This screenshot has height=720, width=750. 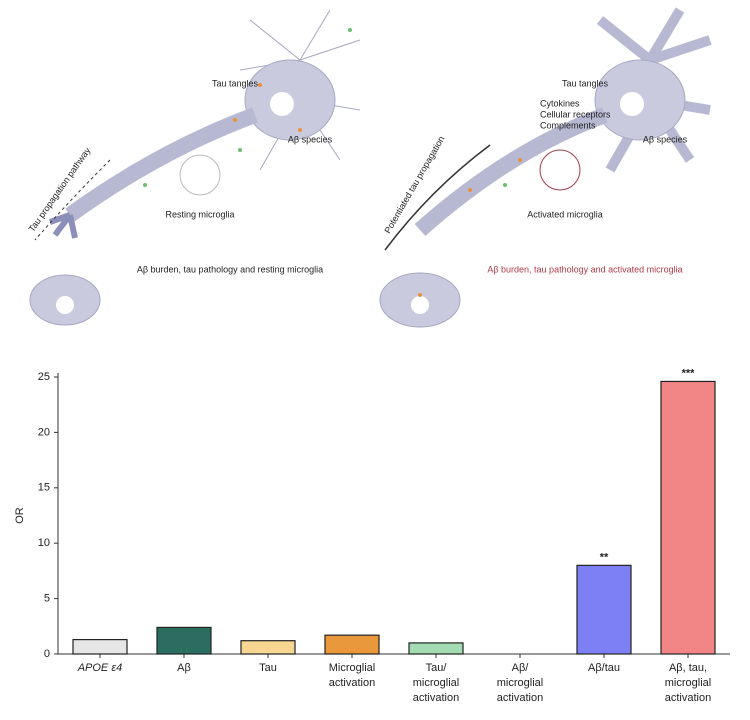 What do you see at coordinates (44, 543) in the screenshot?
I see `y-tick-label: 10` at bounding box center [44, 543].